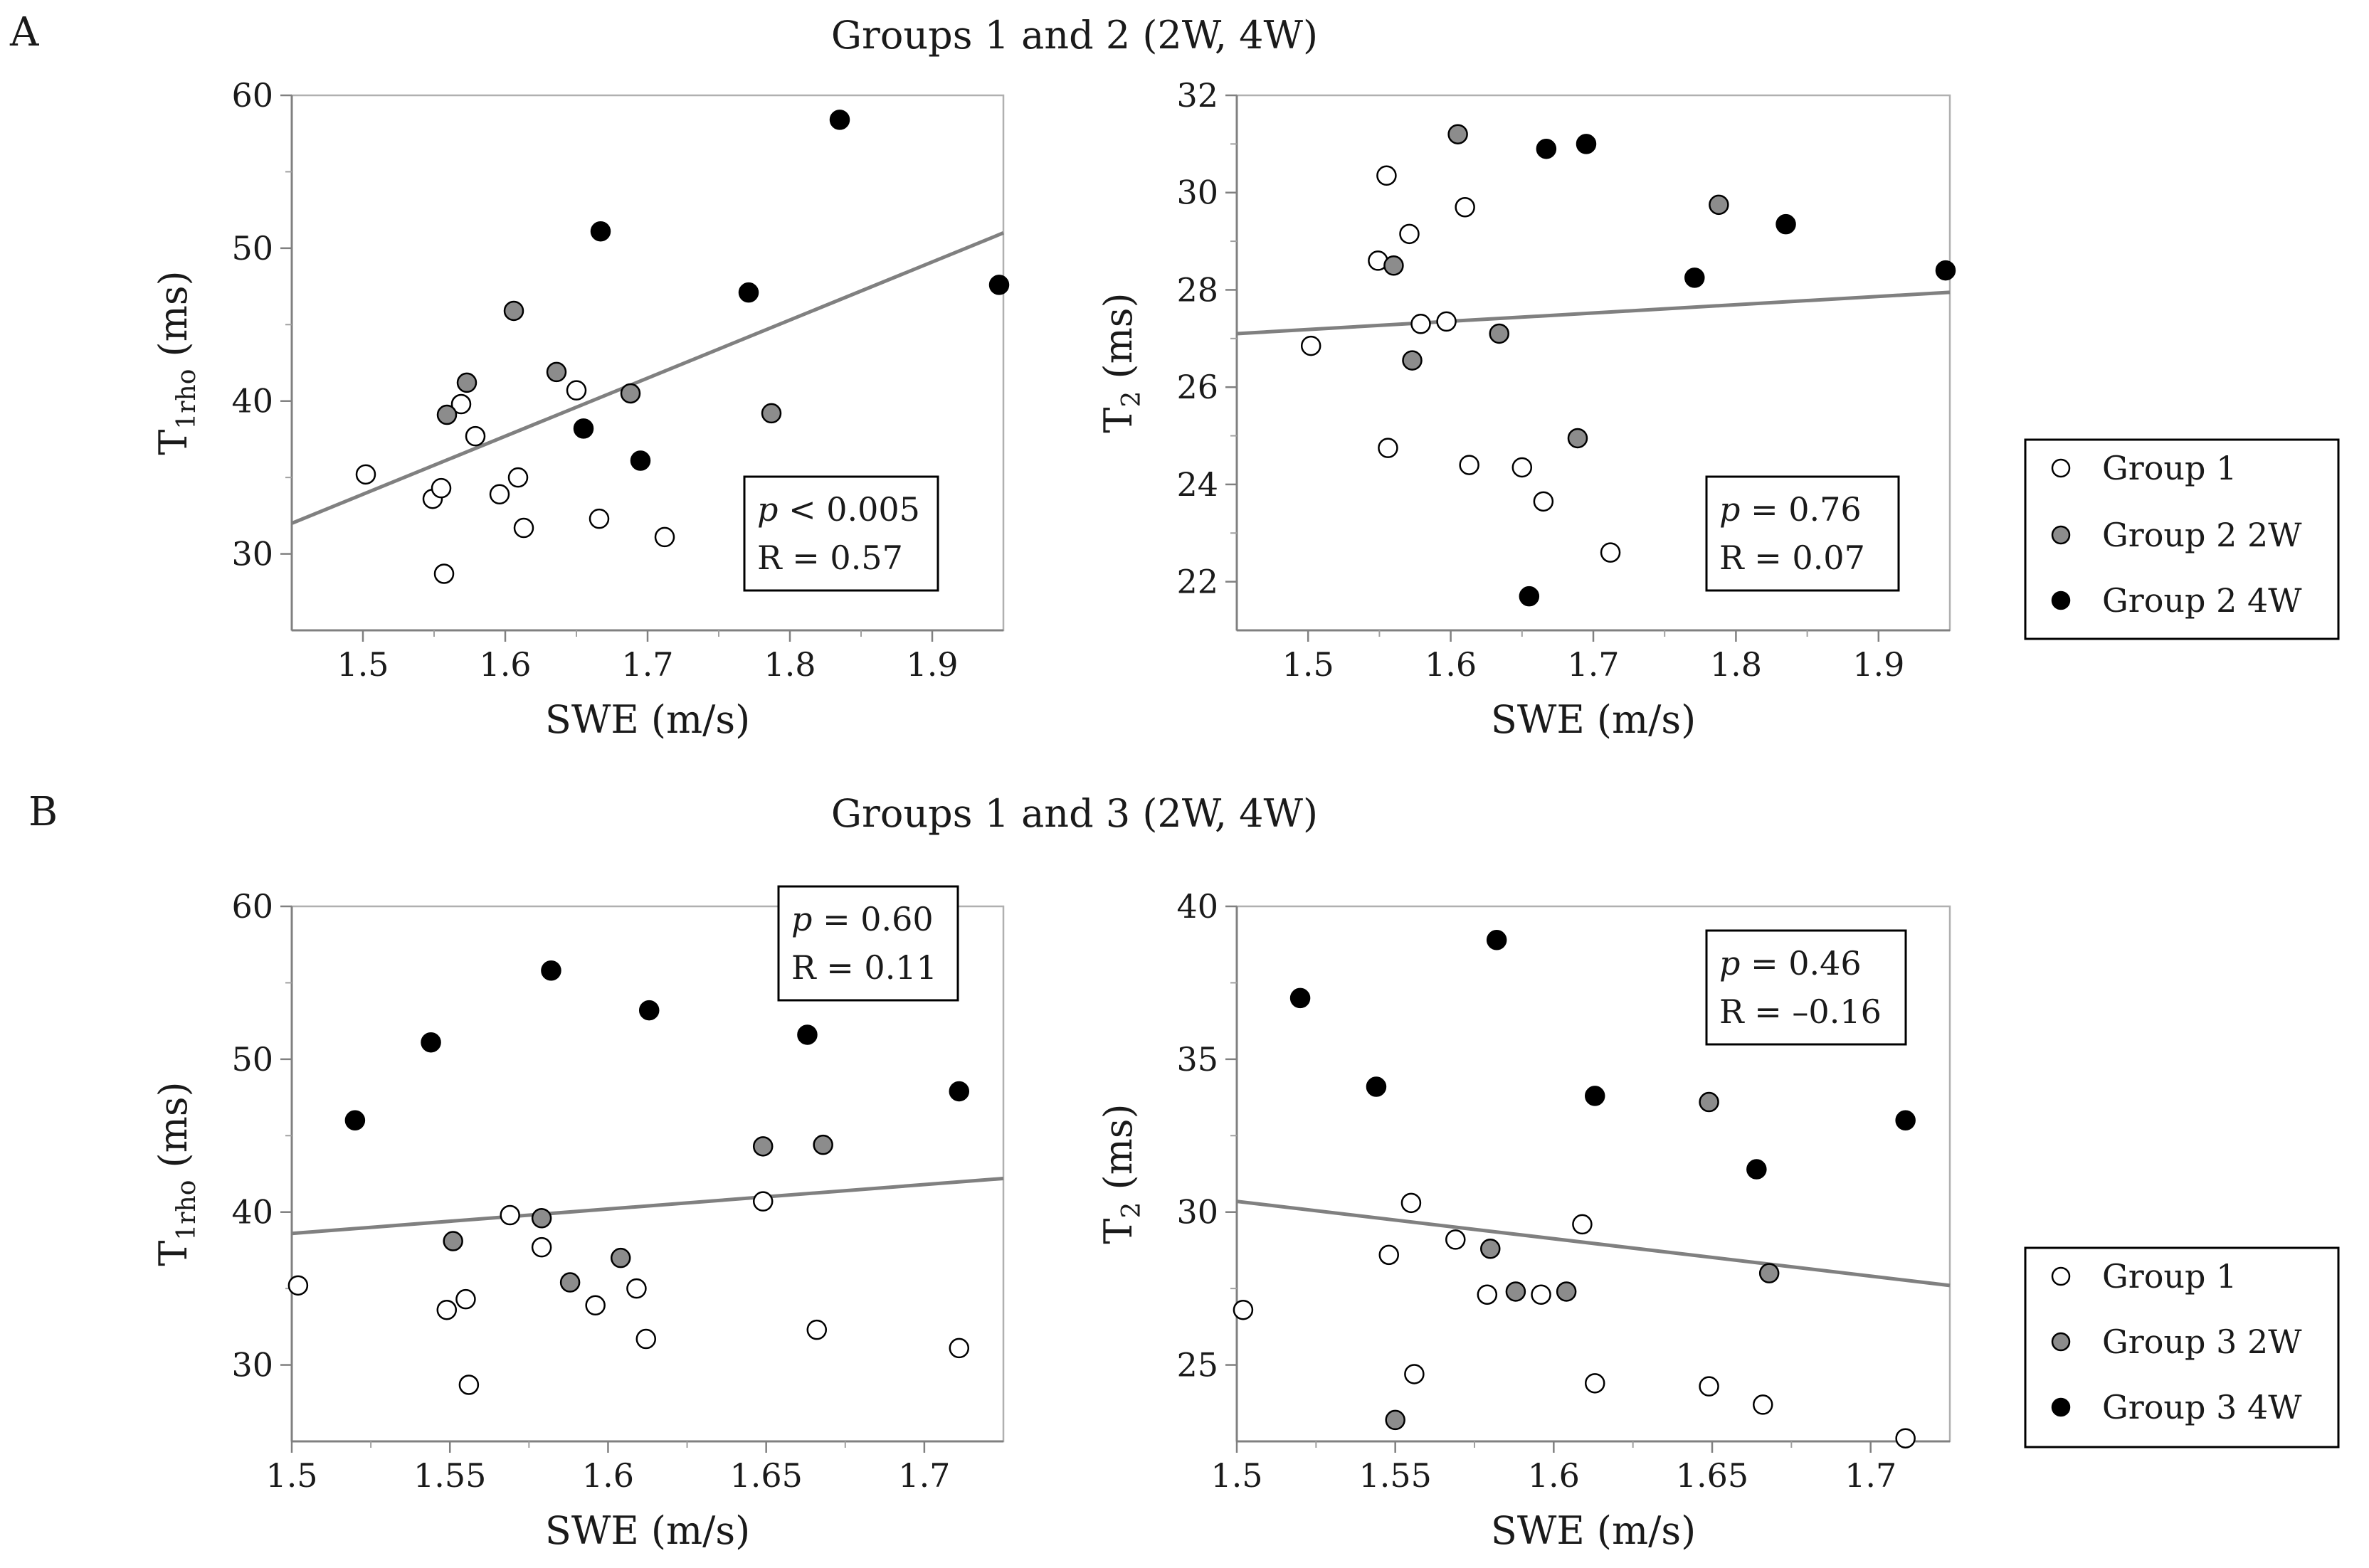 The width and height of the screenshot is (2369, 1568). Describe the element at coordinates (1197, 387) in the screenshot. I see `y-tick-label: 26` at that location.